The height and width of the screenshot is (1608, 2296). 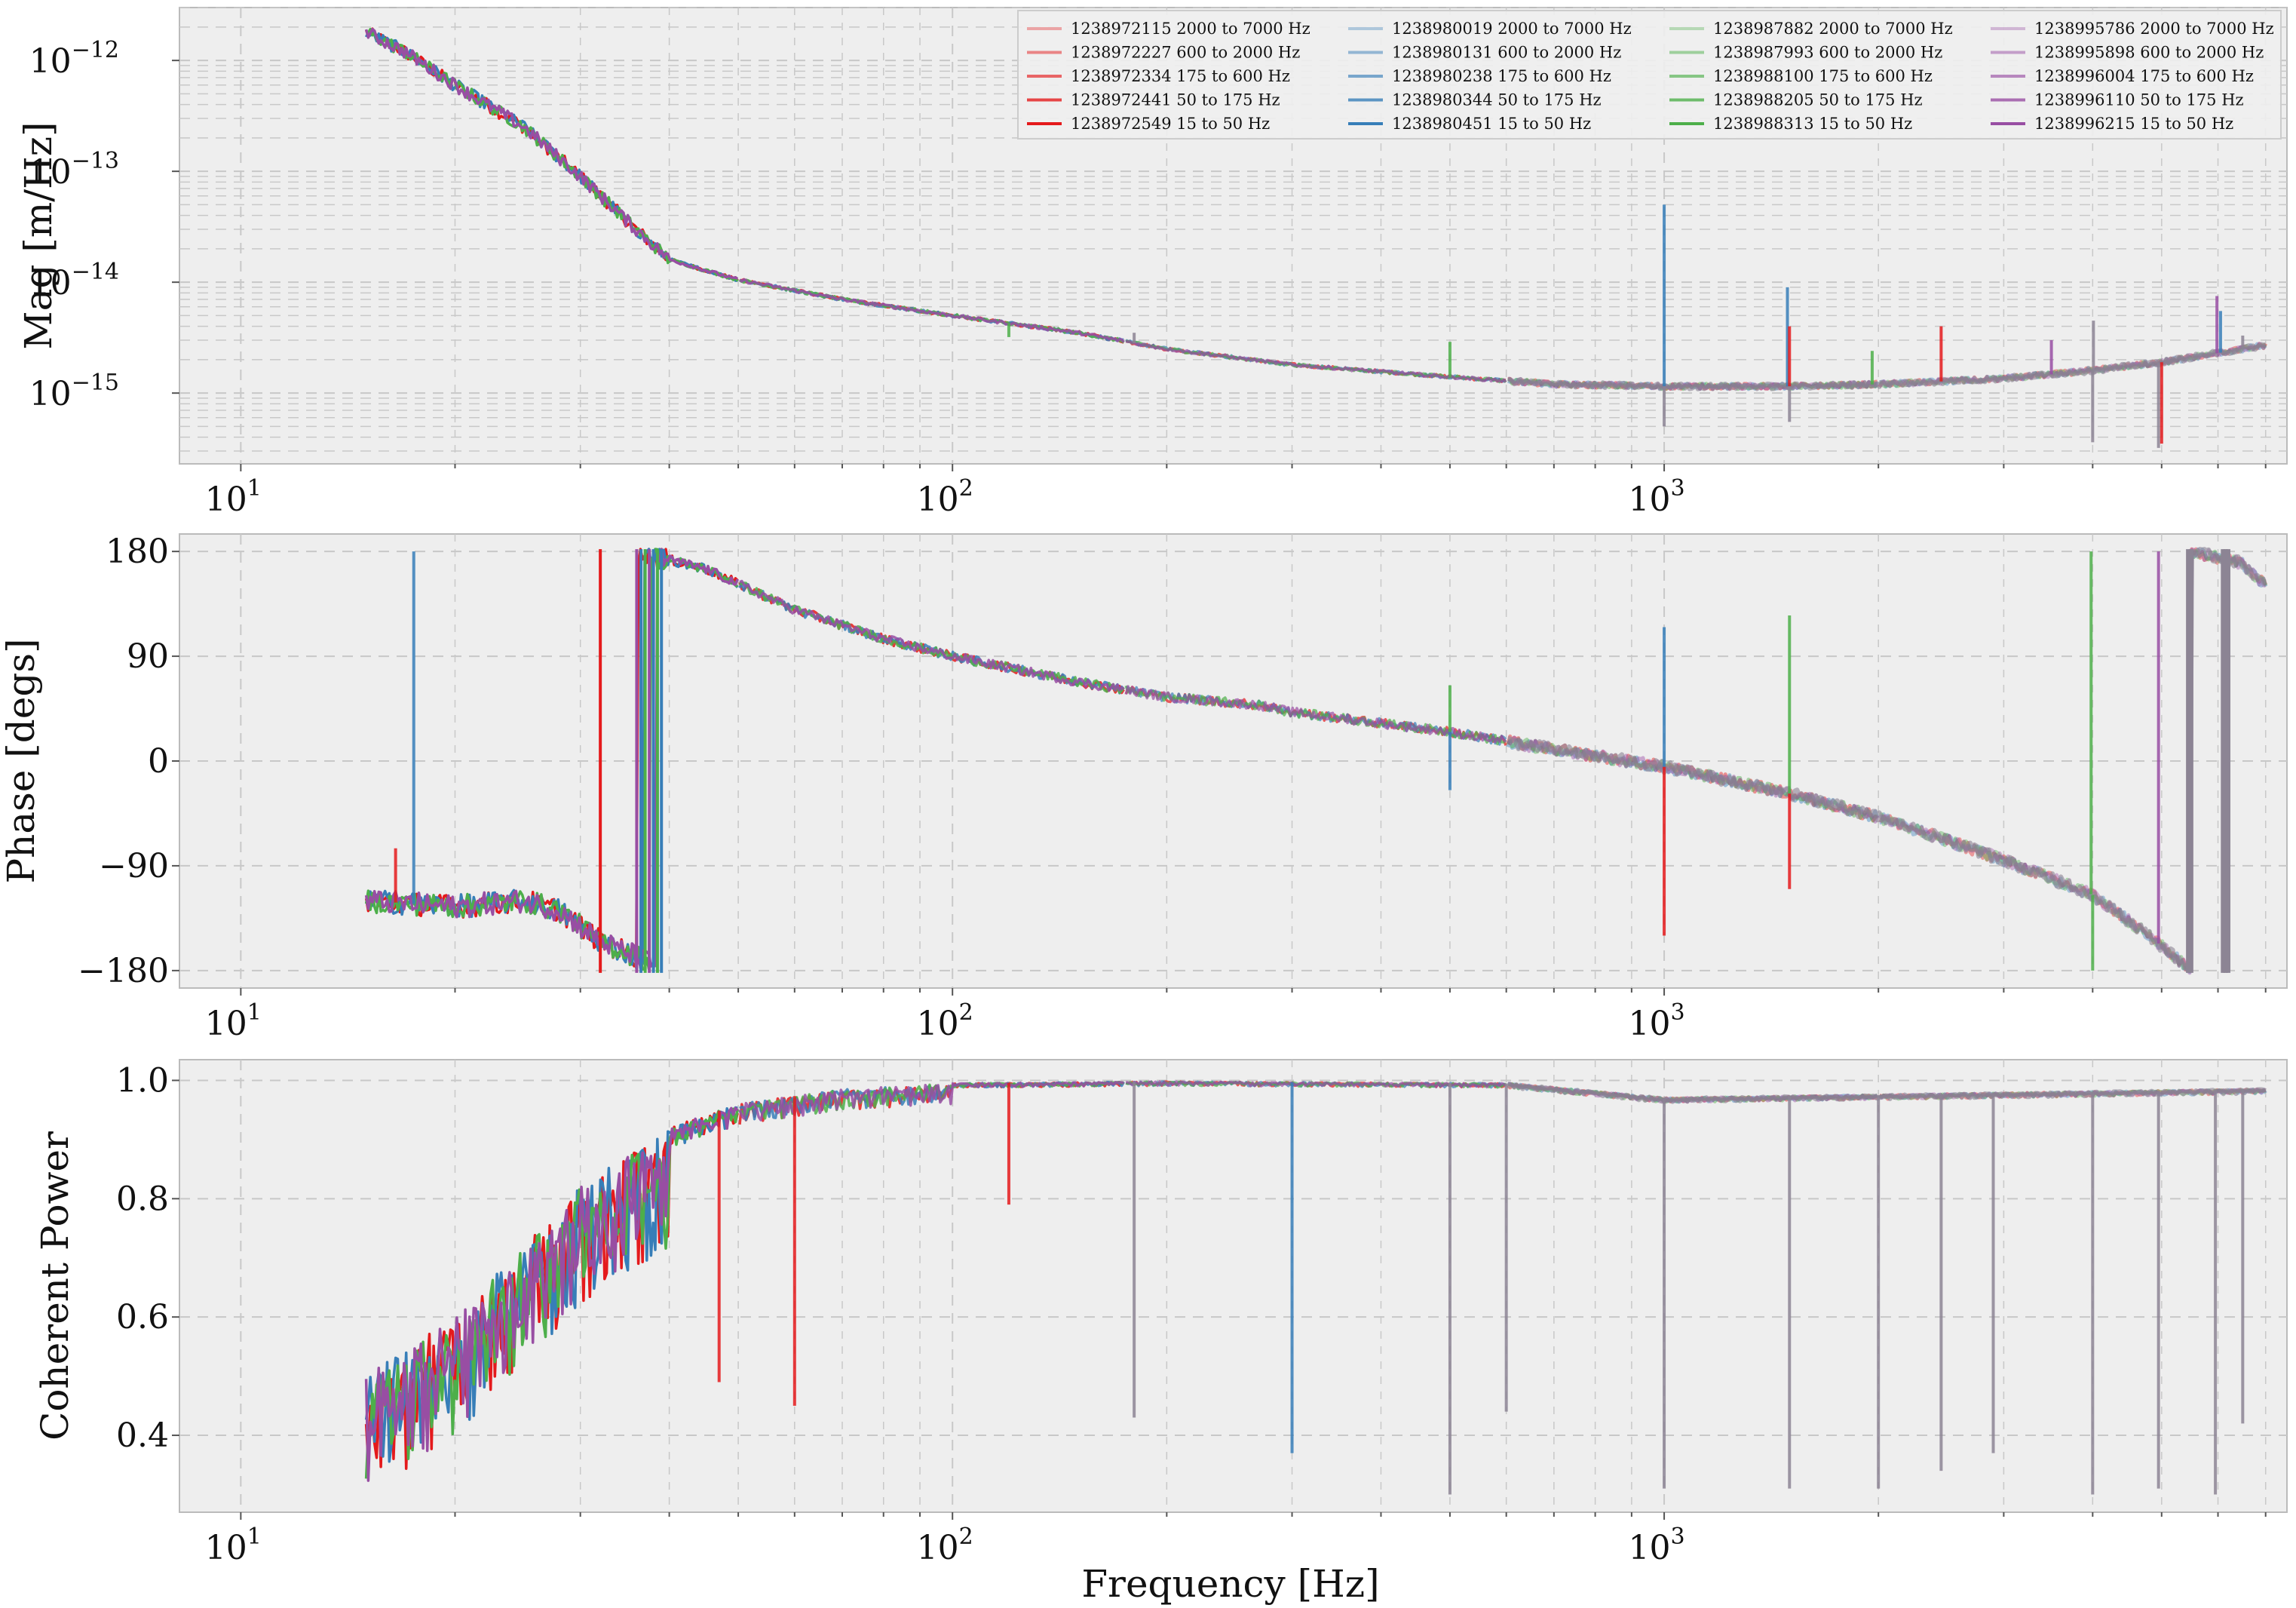 I want to click on legend-entry-label: 1238980238 175 to 600 Hz, so click(x=1501, y=76).